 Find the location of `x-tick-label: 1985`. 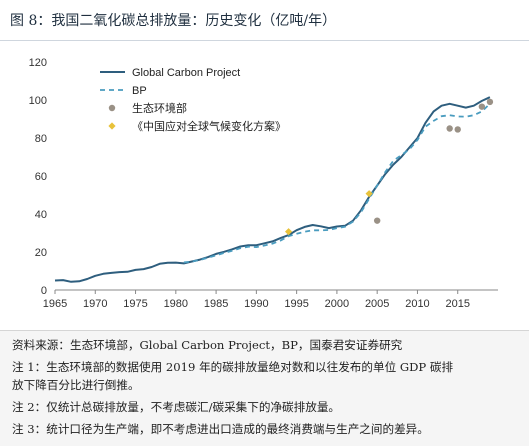

x-tick-label: 1985 is located at coordinates (216, 304).